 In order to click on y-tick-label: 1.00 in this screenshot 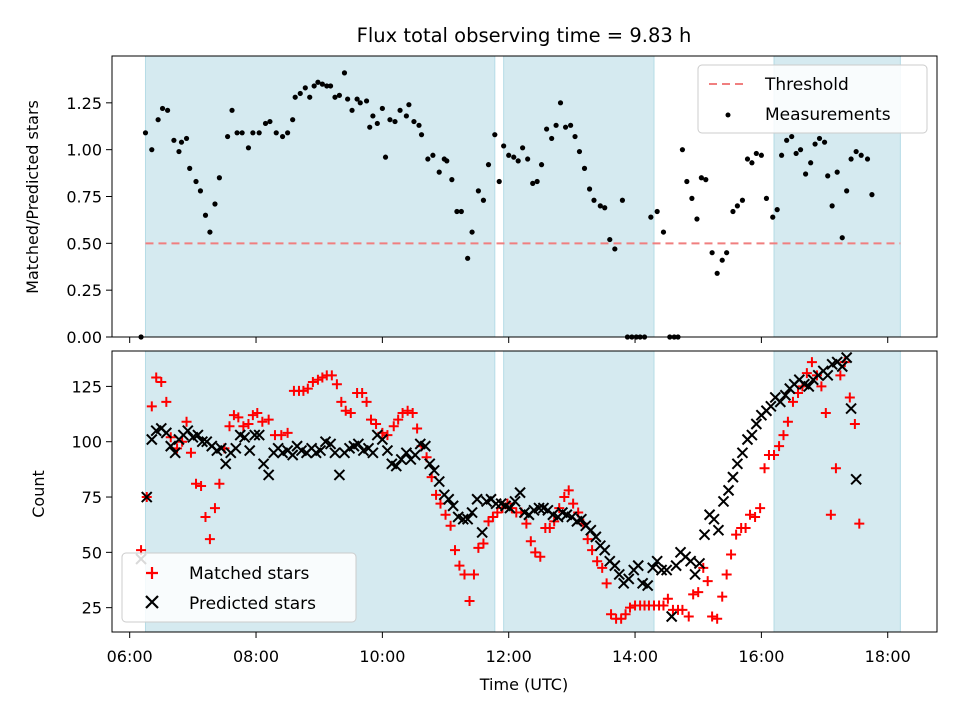, I will do `click(84, 150)`.